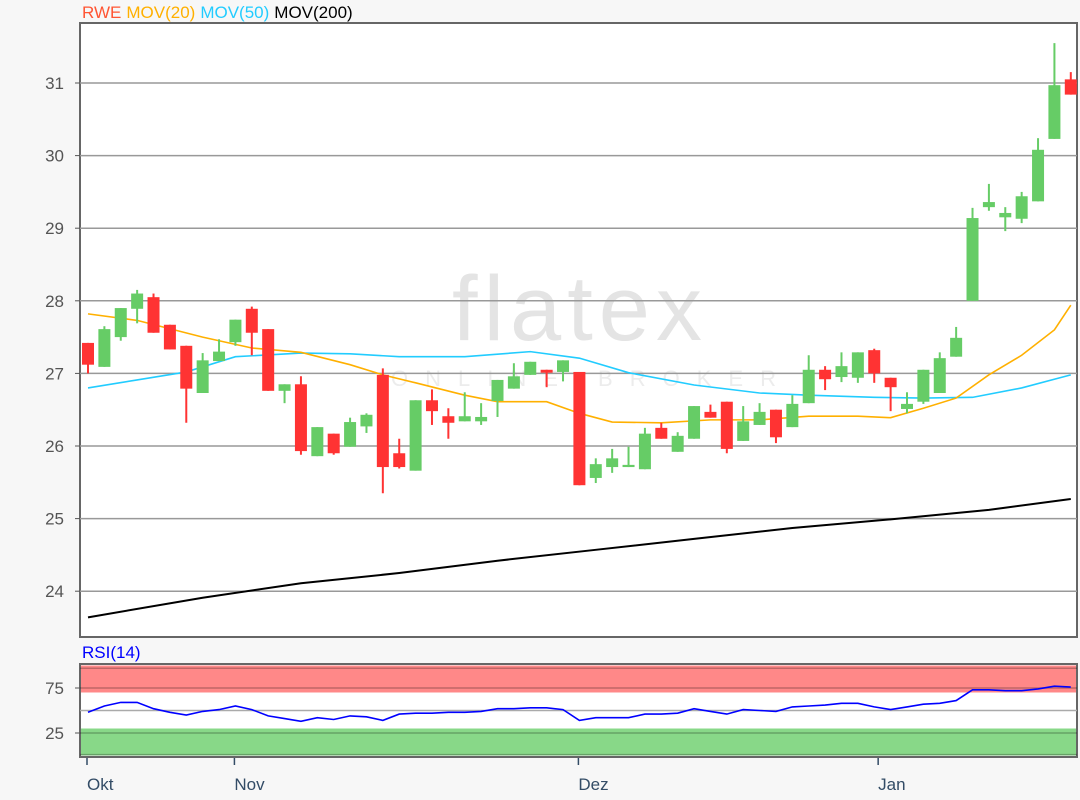  I want to click on legend-ma50: MOV(50), so click(235, 12).